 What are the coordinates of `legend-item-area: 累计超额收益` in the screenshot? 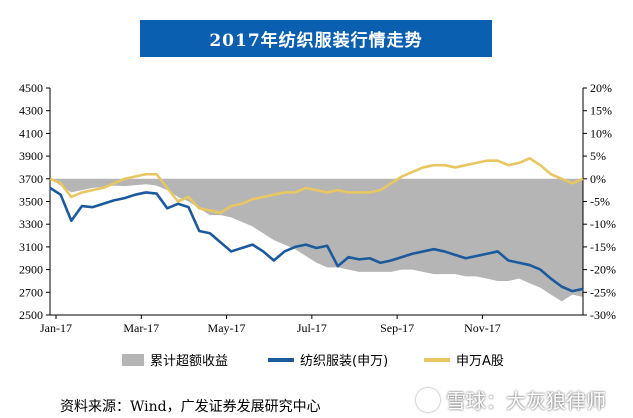 It's located at (175, 359).